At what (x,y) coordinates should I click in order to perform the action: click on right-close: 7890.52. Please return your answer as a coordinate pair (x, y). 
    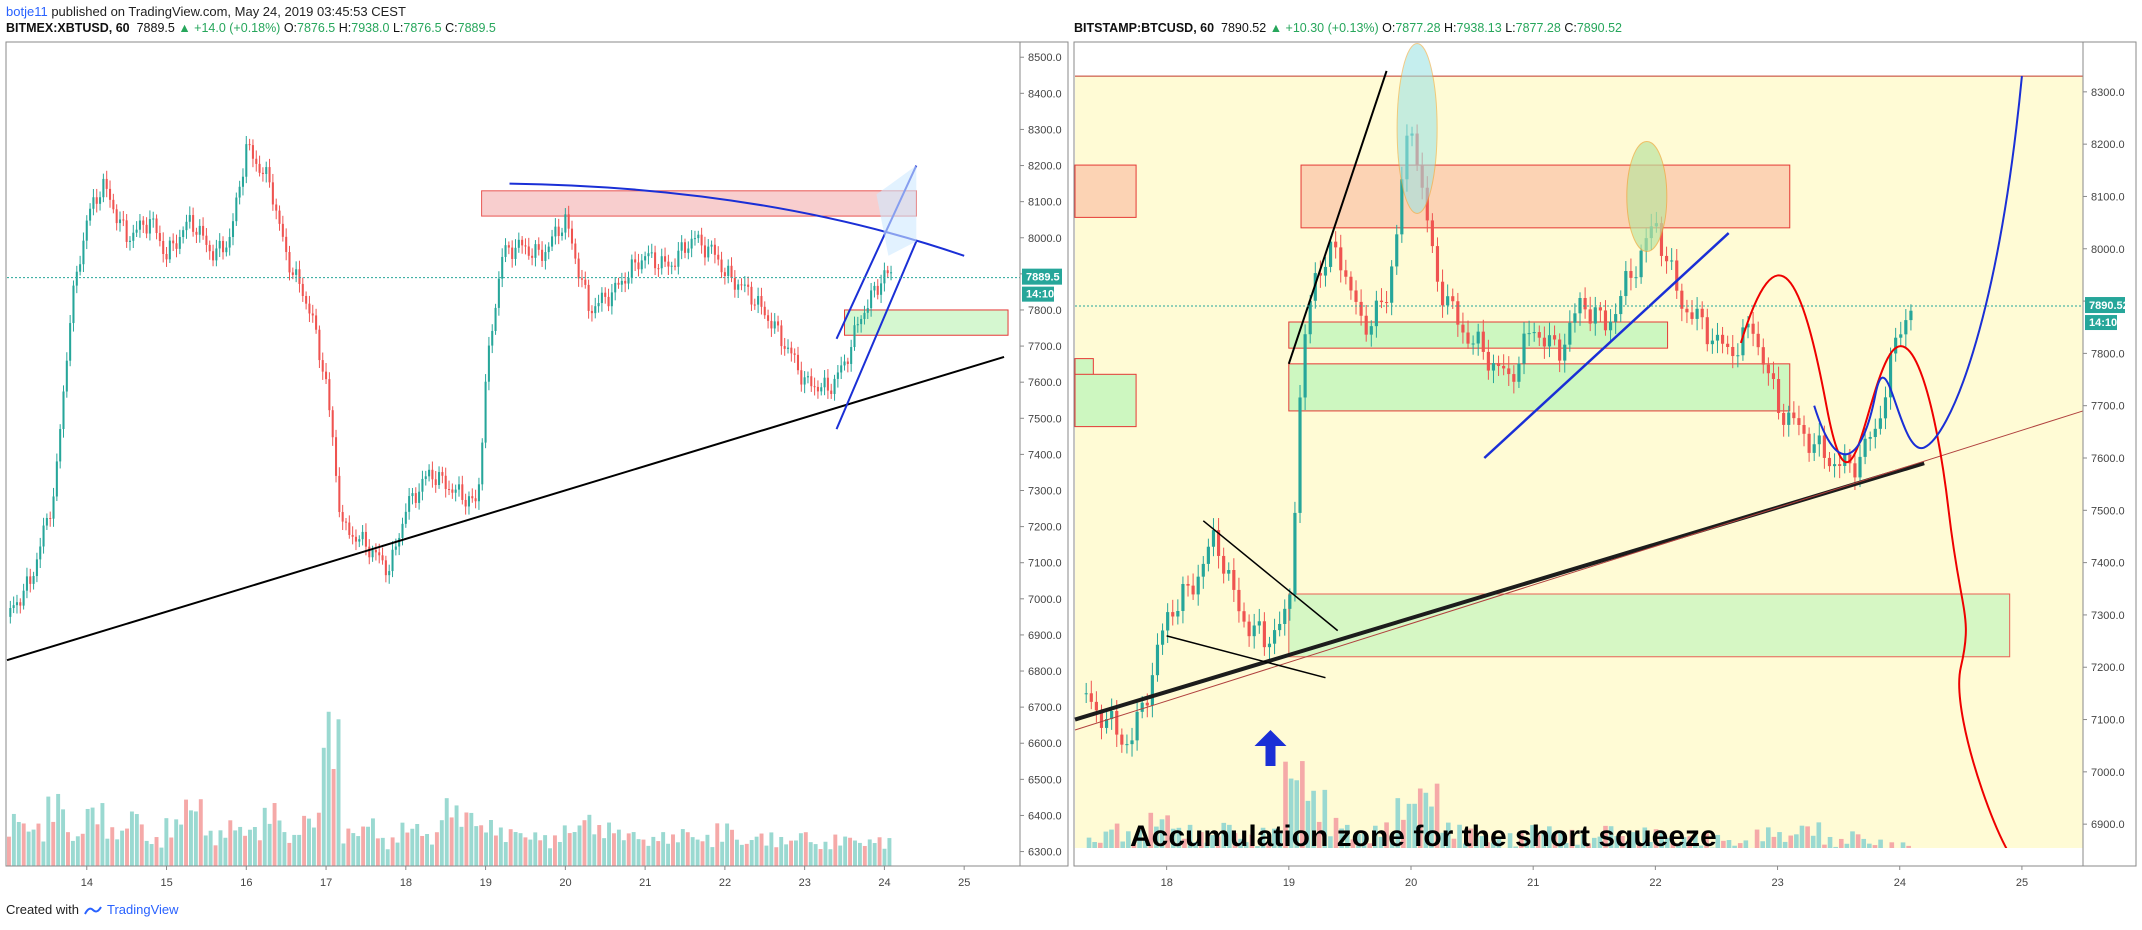
    Looking at the image, I should click on (1599, 28).